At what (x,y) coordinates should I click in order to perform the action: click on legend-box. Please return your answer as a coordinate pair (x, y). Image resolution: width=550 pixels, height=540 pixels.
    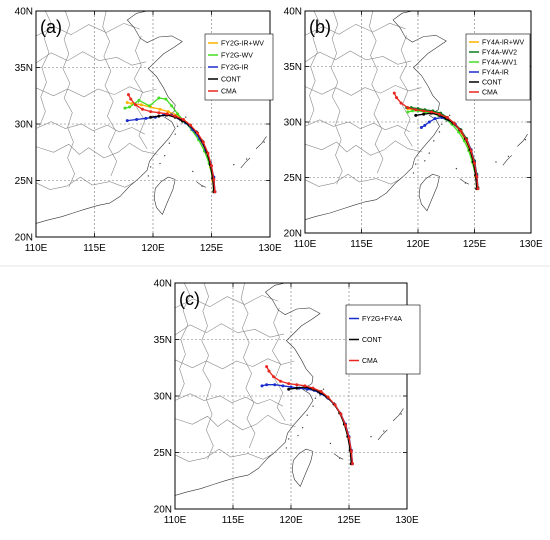
    Looking at the image, I should click on (498, 67).